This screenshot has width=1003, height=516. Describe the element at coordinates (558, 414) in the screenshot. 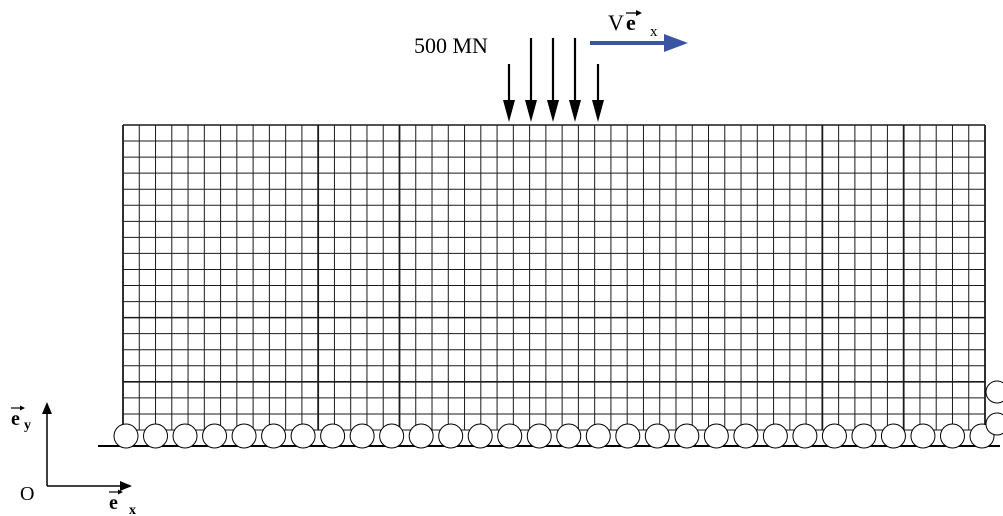

I see `roller-supports` at that location.